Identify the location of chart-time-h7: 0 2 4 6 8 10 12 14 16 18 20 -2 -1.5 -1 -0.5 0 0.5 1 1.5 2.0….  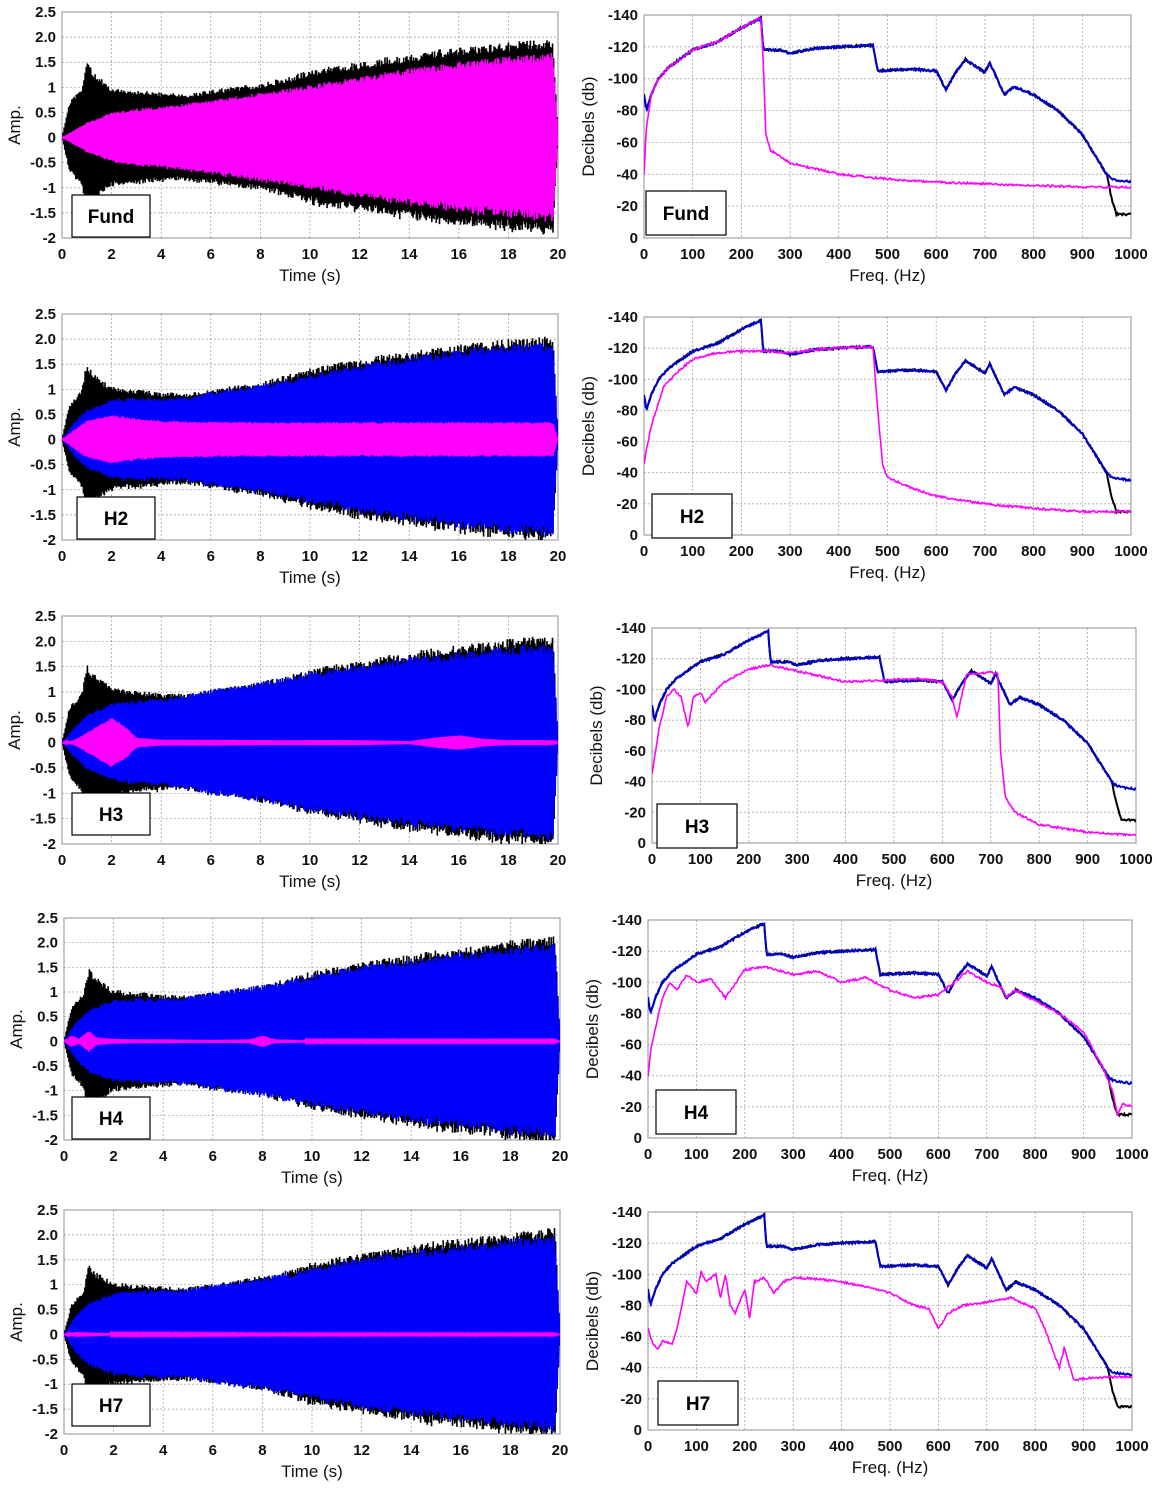
(287, 1341).